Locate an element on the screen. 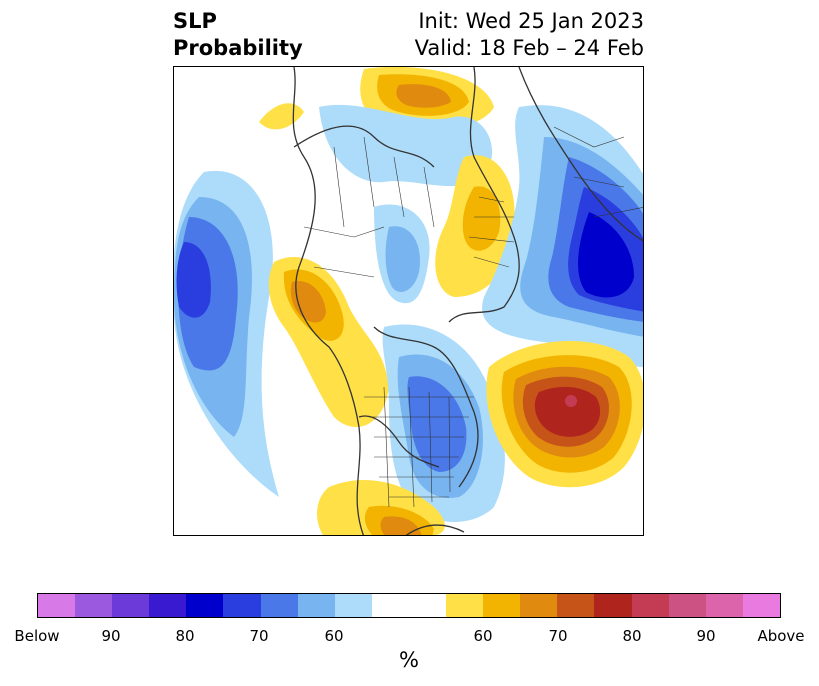  colorbar is located at coordinates (409, 605).